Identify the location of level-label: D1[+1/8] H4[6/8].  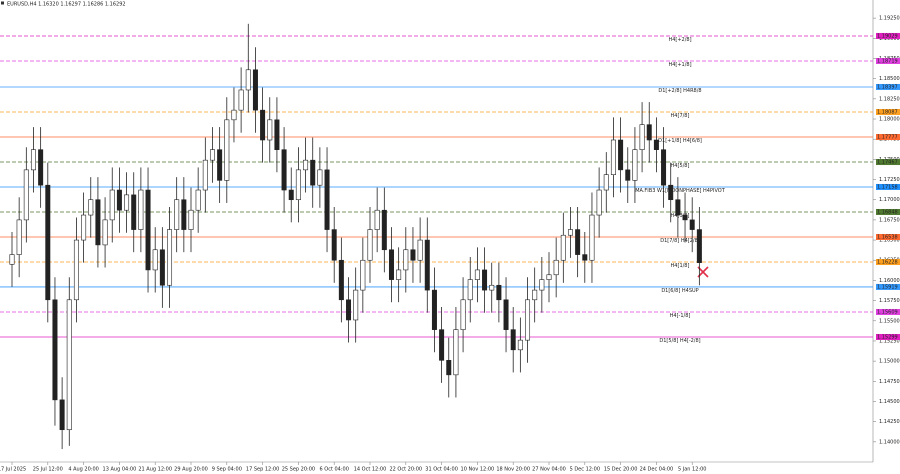
(680, 141).